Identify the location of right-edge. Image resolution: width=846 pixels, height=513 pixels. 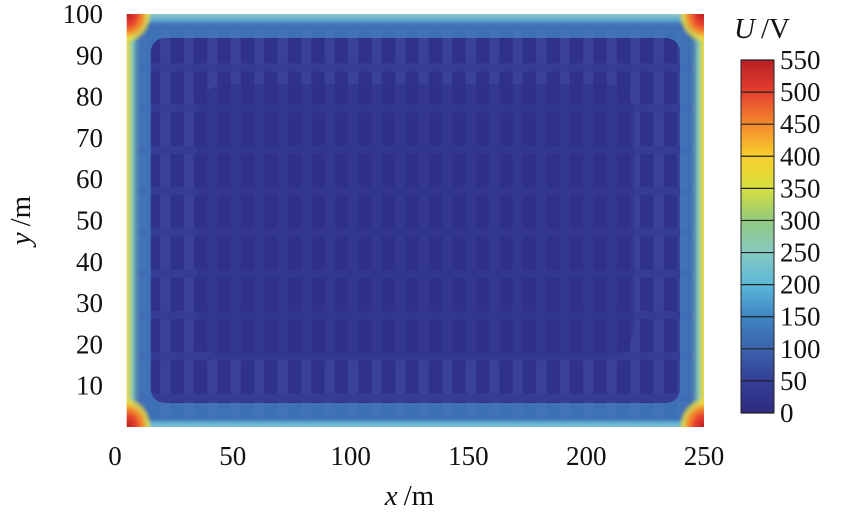
(696, 220).